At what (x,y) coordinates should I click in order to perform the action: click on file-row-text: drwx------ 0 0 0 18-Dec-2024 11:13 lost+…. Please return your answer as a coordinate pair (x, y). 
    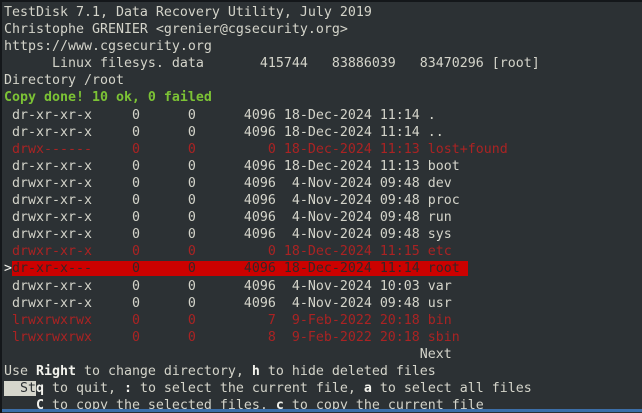
    Looking at the image, I should click on (260, 149).